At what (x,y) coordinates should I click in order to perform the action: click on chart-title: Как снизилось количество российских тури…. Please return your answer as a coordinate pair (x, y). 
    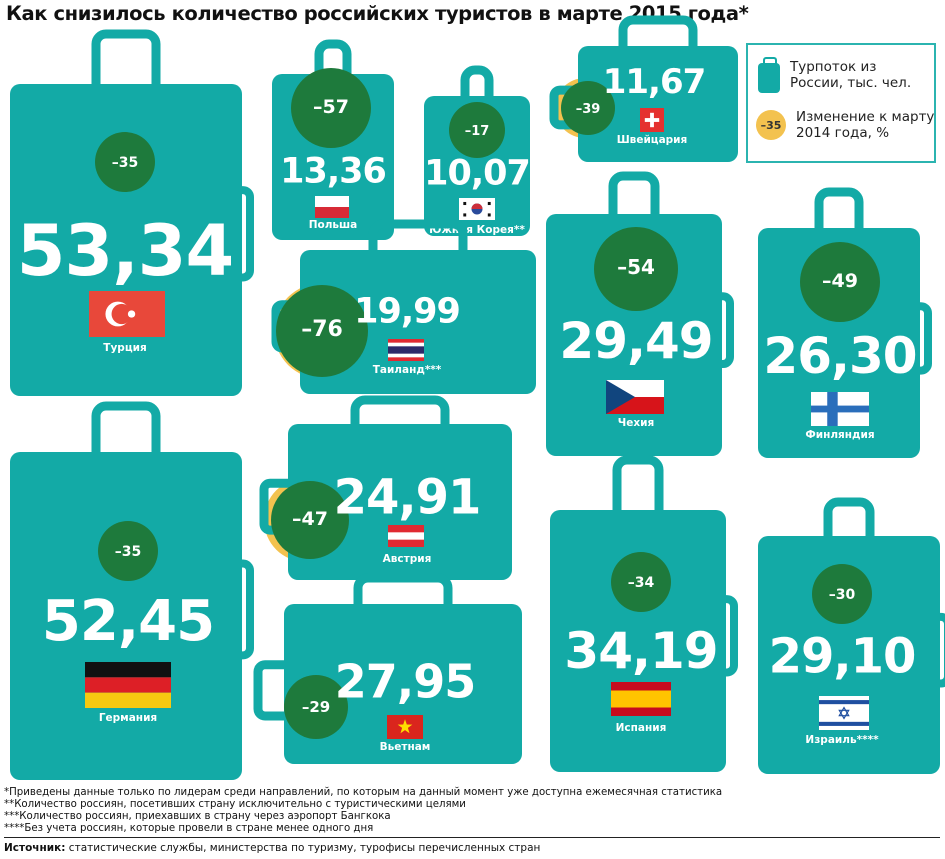
    Looking at the image, I should click on (377, 13).